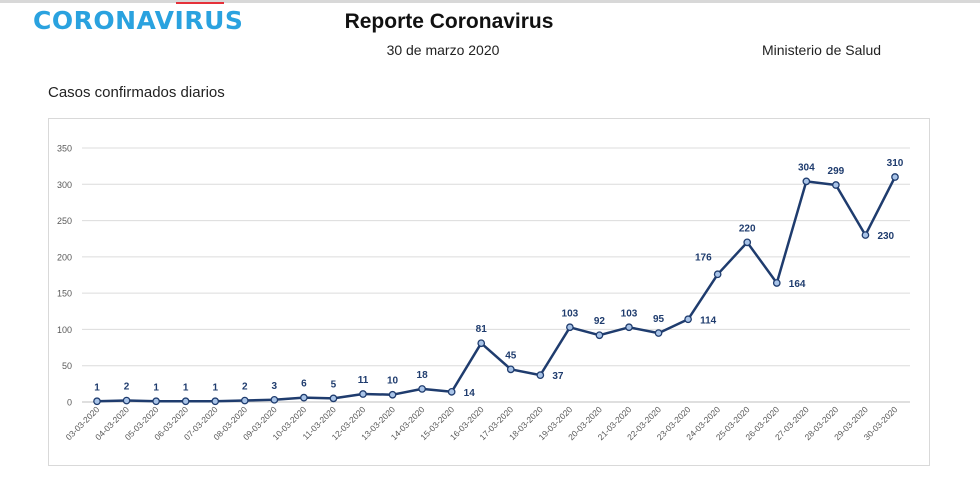 This screenshot has width=980, height=485. What do you see at coordinates (304, 384) in the screenshot?
I see `data-label: 6` at bounding box center [304, 384].